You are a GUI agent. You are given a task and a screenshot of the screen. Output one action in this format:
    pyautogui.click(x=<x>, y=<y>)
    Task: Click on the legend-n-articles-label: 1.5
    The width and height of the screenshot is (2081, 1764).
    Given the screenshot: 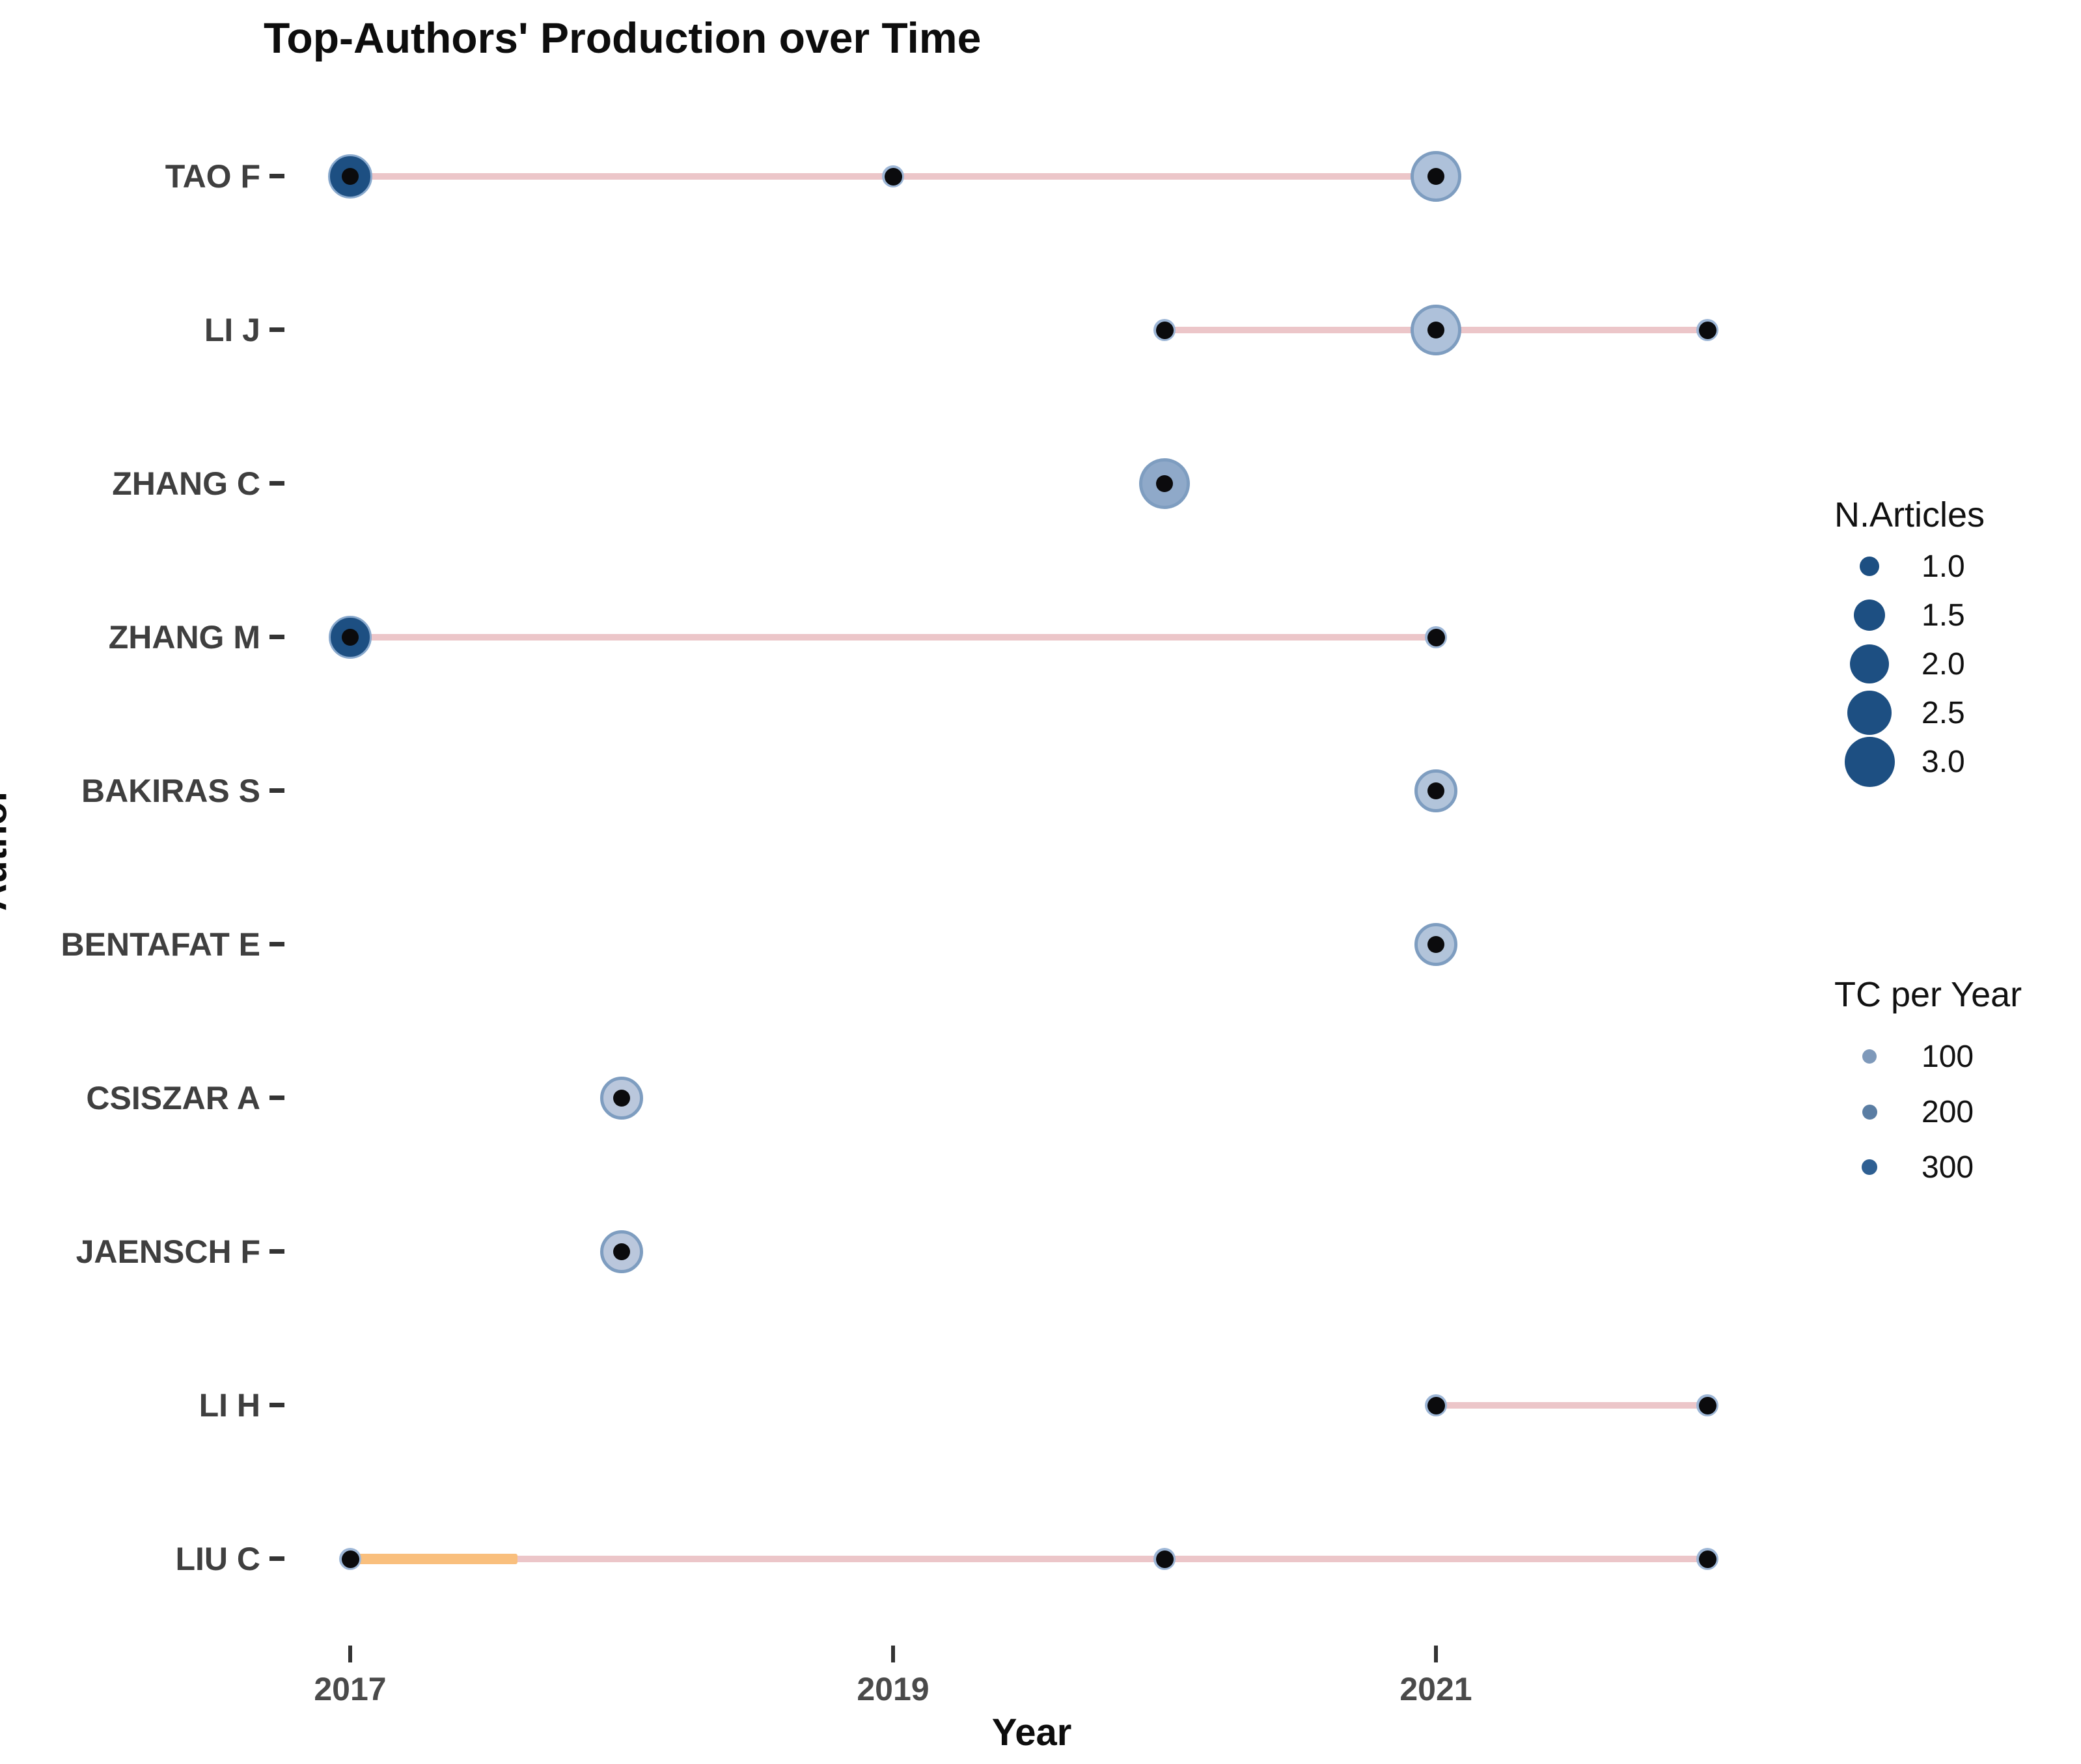 What is the action you would take?
    pyautogui.click(x=1944, y=615)
    